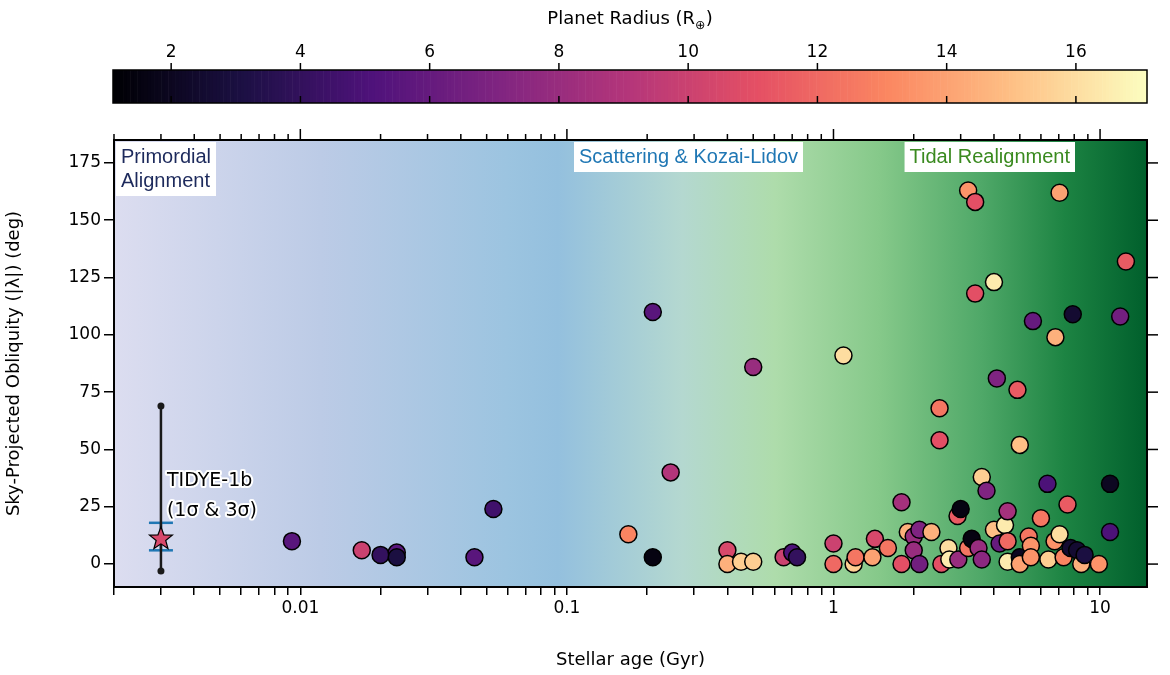  I want to click on color-bar-title: Planet Radius (R⊕), so click(630, 20).